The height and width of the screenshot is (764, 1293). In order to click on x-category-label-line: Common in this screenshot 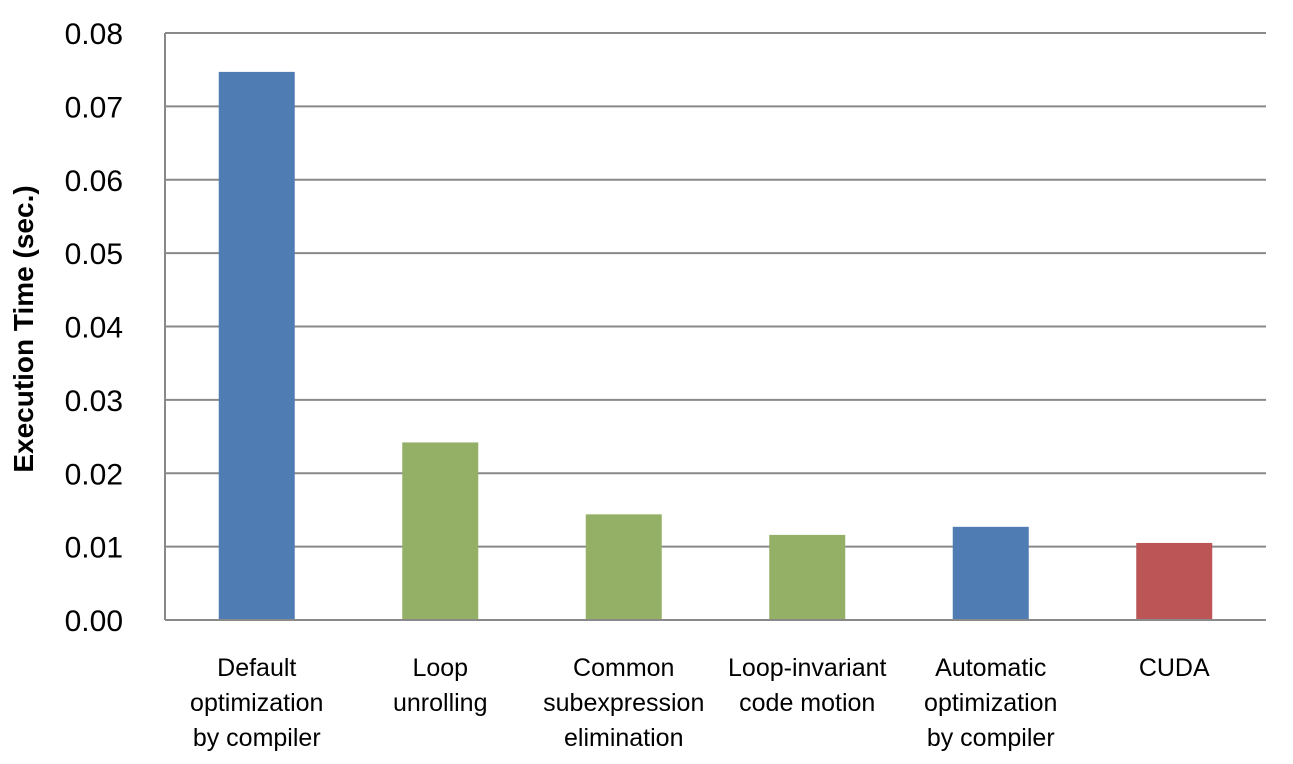, I will do `click(623, 668)`.